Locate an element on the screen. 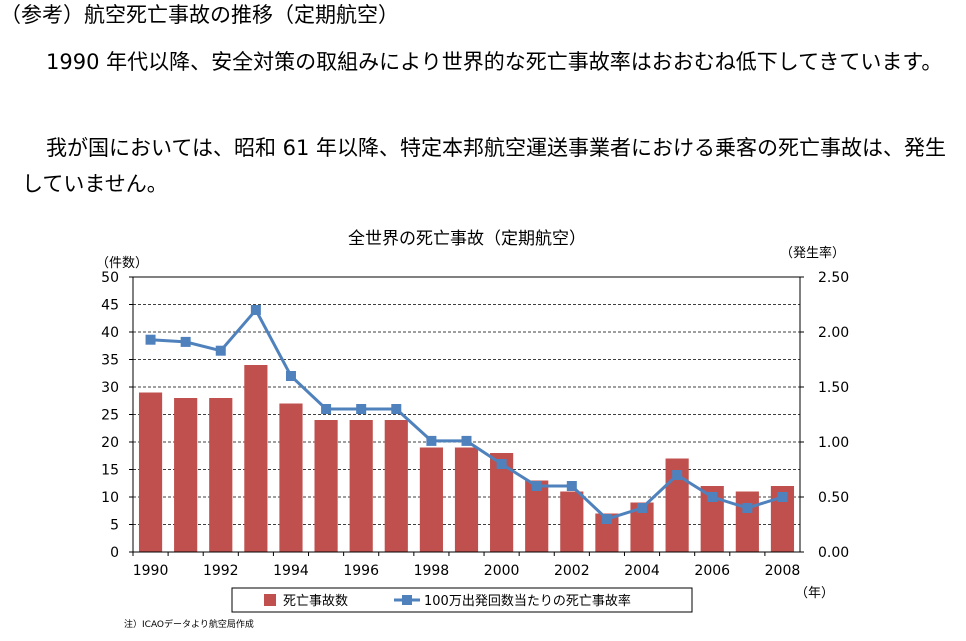  bar-1994 is located at coordinates (291, 477).